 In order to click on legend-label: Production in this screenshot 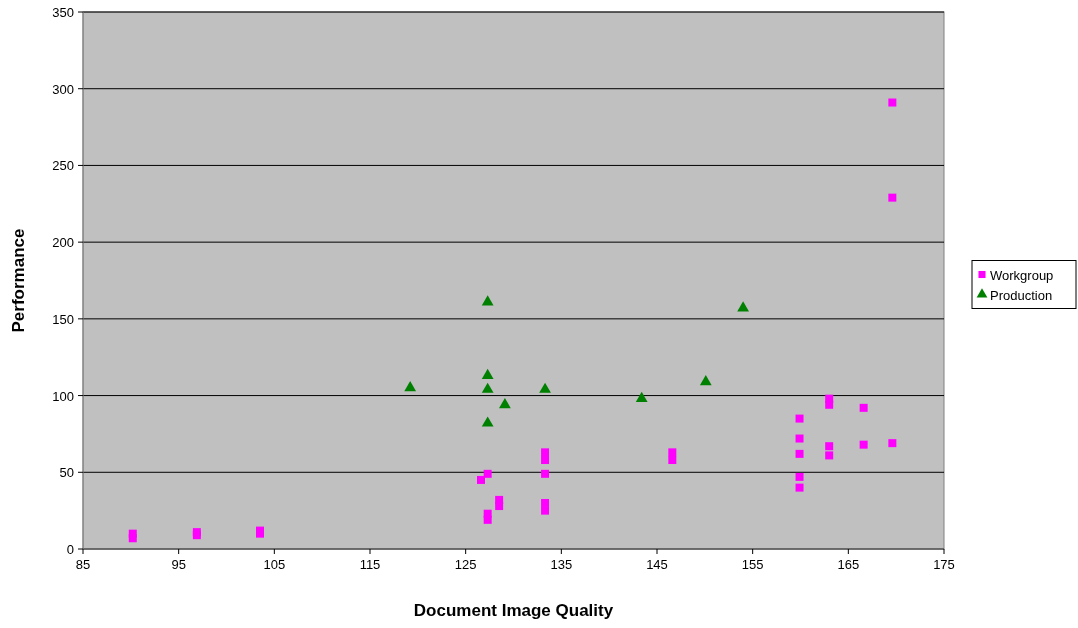, I will do `click(1021, 295)`.